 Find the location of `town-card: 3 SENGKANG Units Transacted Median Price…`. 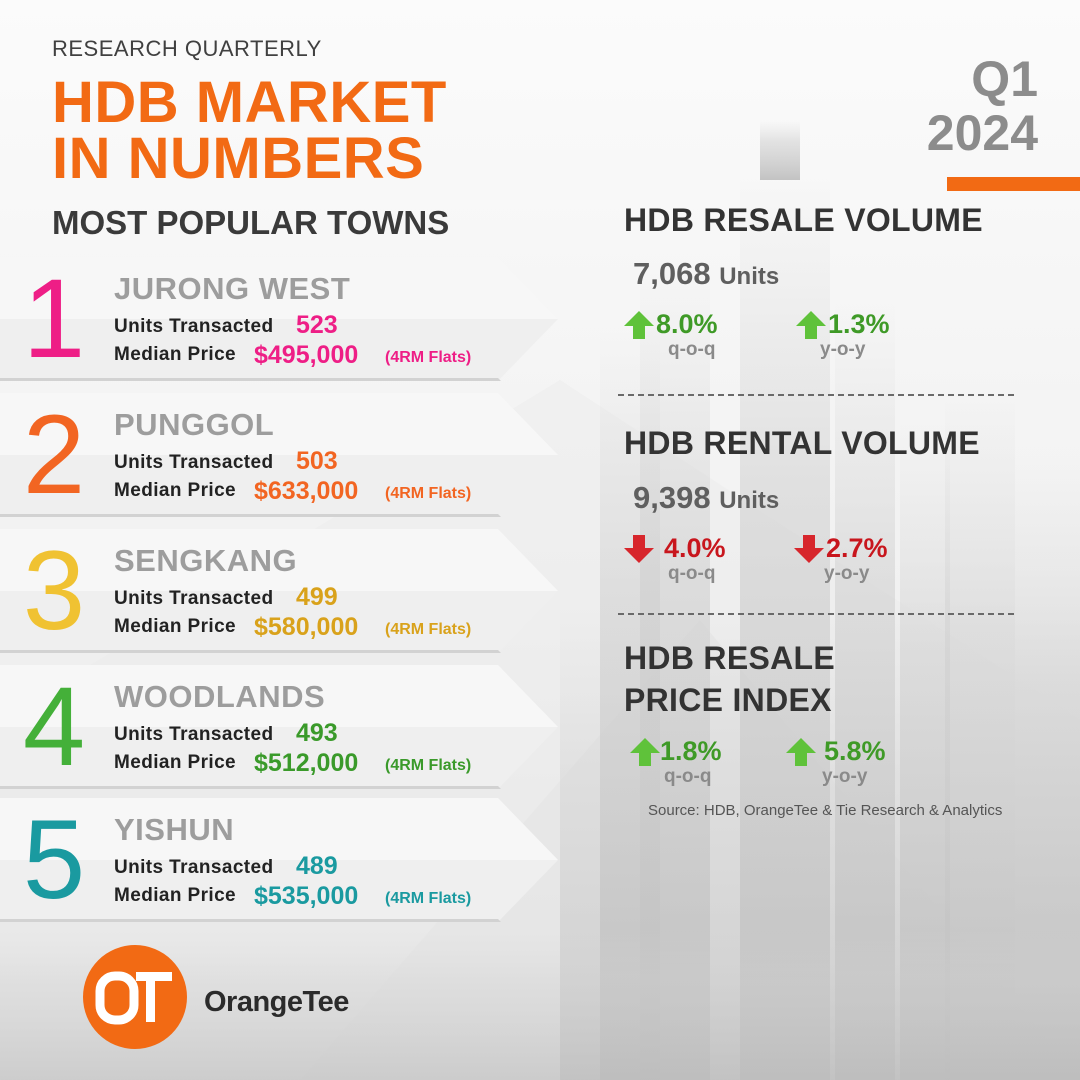

town-card: 3 SENGKANG Units Transacted Median Price… is located at coordinates (280, 591).